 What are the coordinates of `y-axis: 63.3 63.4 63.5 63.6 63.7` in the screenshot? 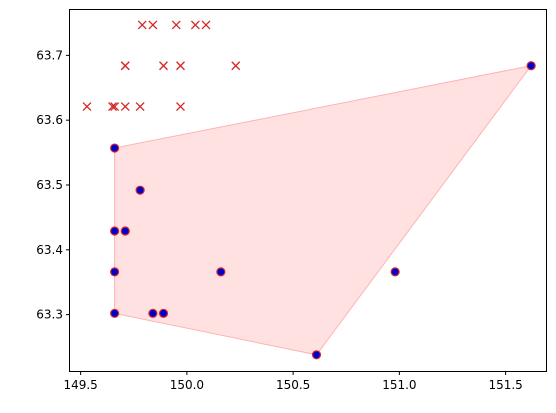 It's located at (53, 185).